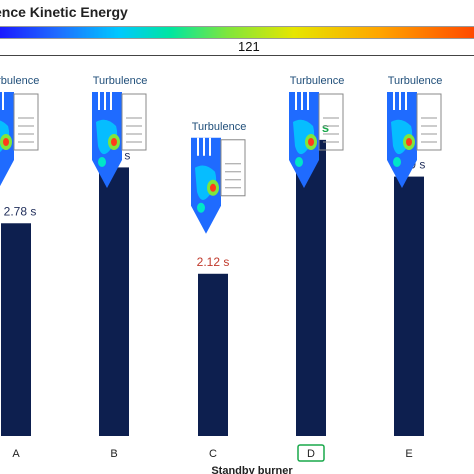 The height and width of the screenshot is (474, 474). What do you see at coordinates (120, 81) in the screenshot?
I see `sim-caption-b: Turbulence` at bounding box center [120, 81].